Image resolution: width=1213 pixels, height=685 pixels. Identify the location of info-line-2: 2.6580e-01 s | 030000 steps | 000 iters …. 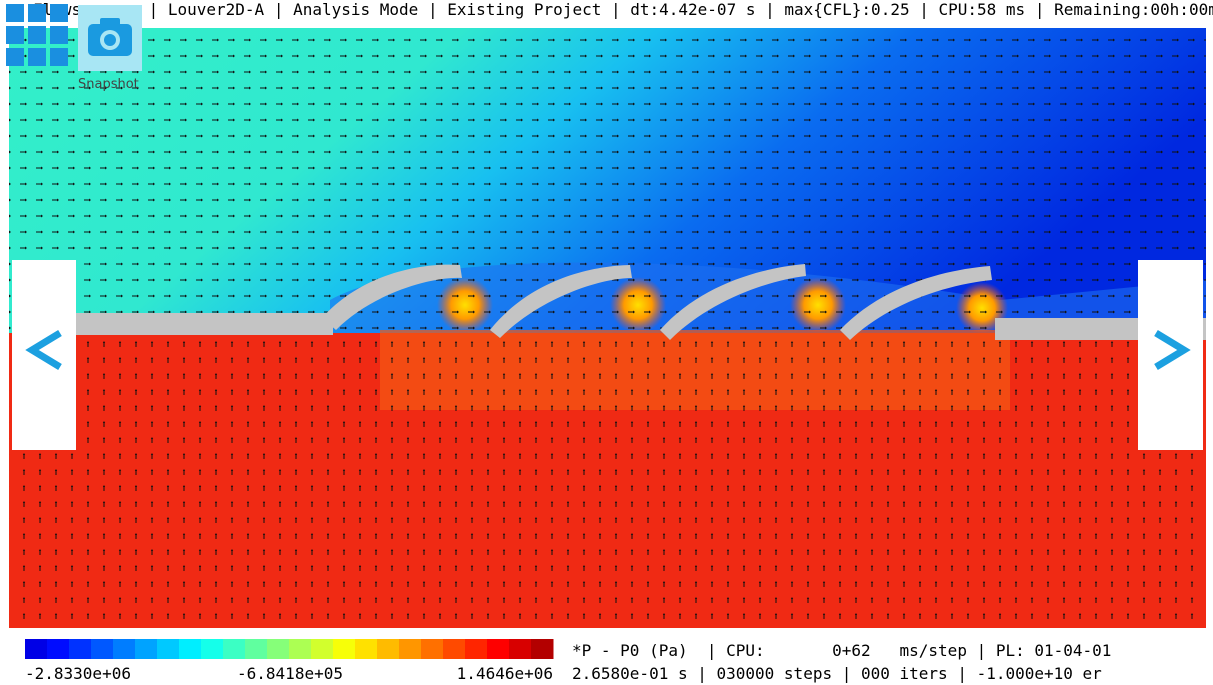
(837, 673).